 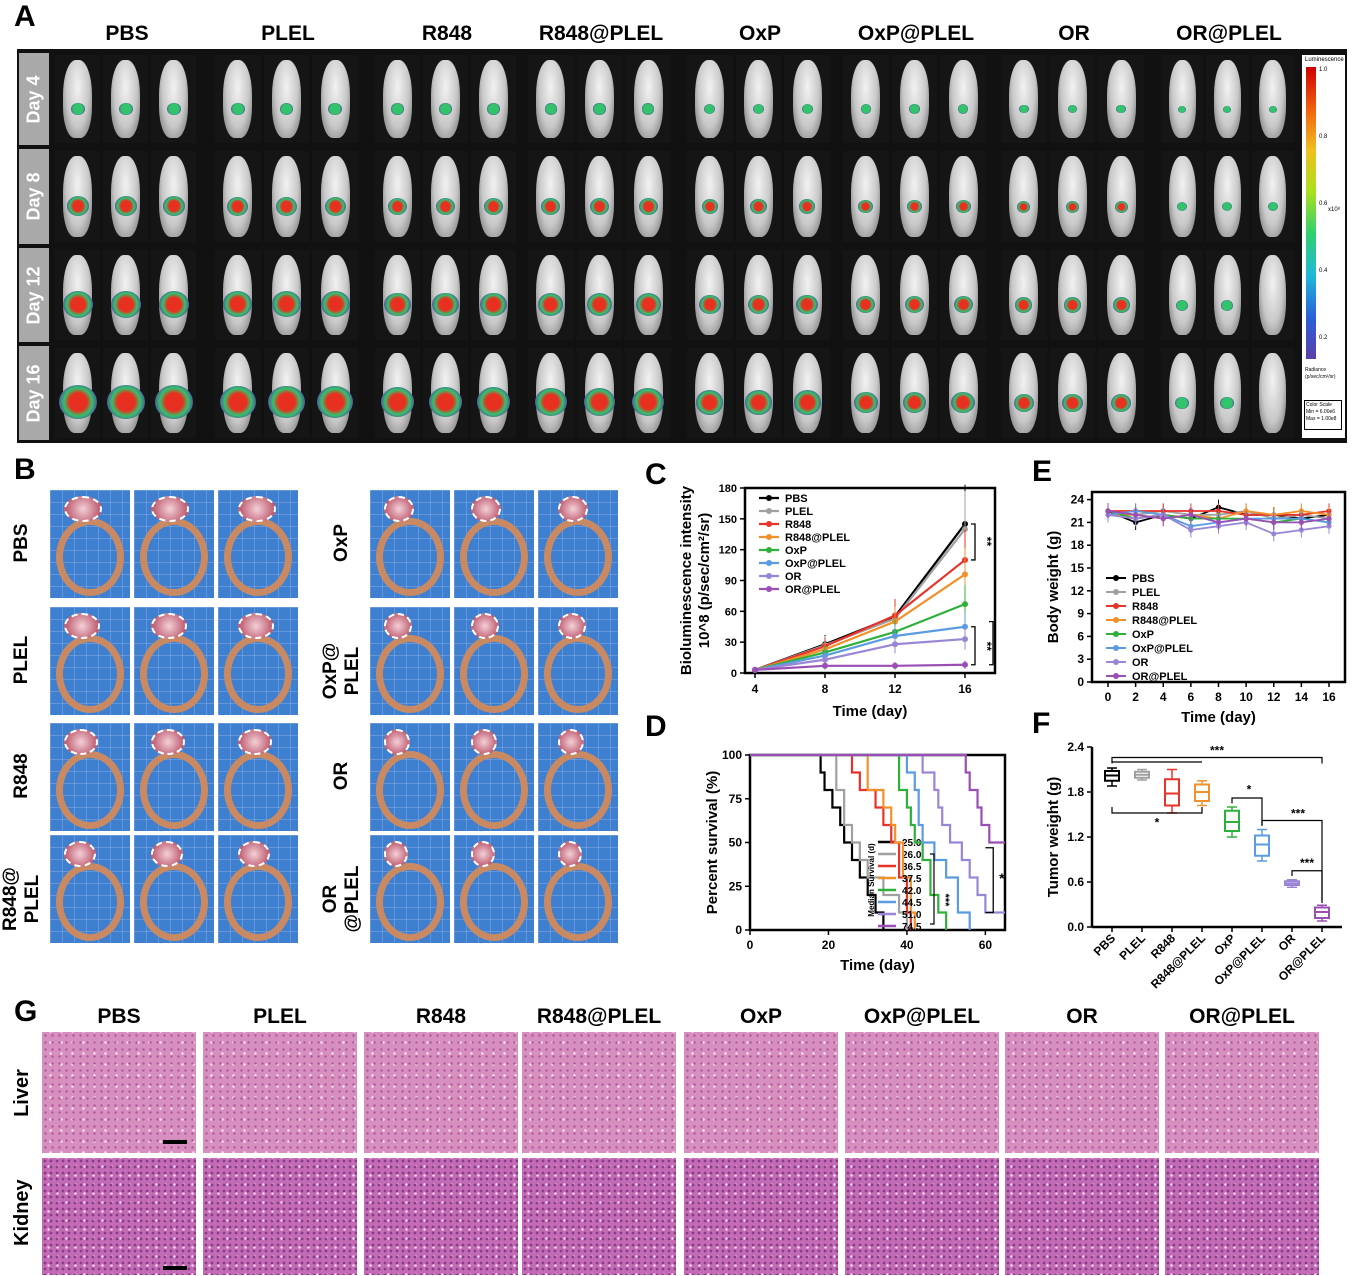 What do you see at coordinates (760, 33) in the screenshot?
I see `group-title-oxp: OxP` at bounding box center [760, 33].